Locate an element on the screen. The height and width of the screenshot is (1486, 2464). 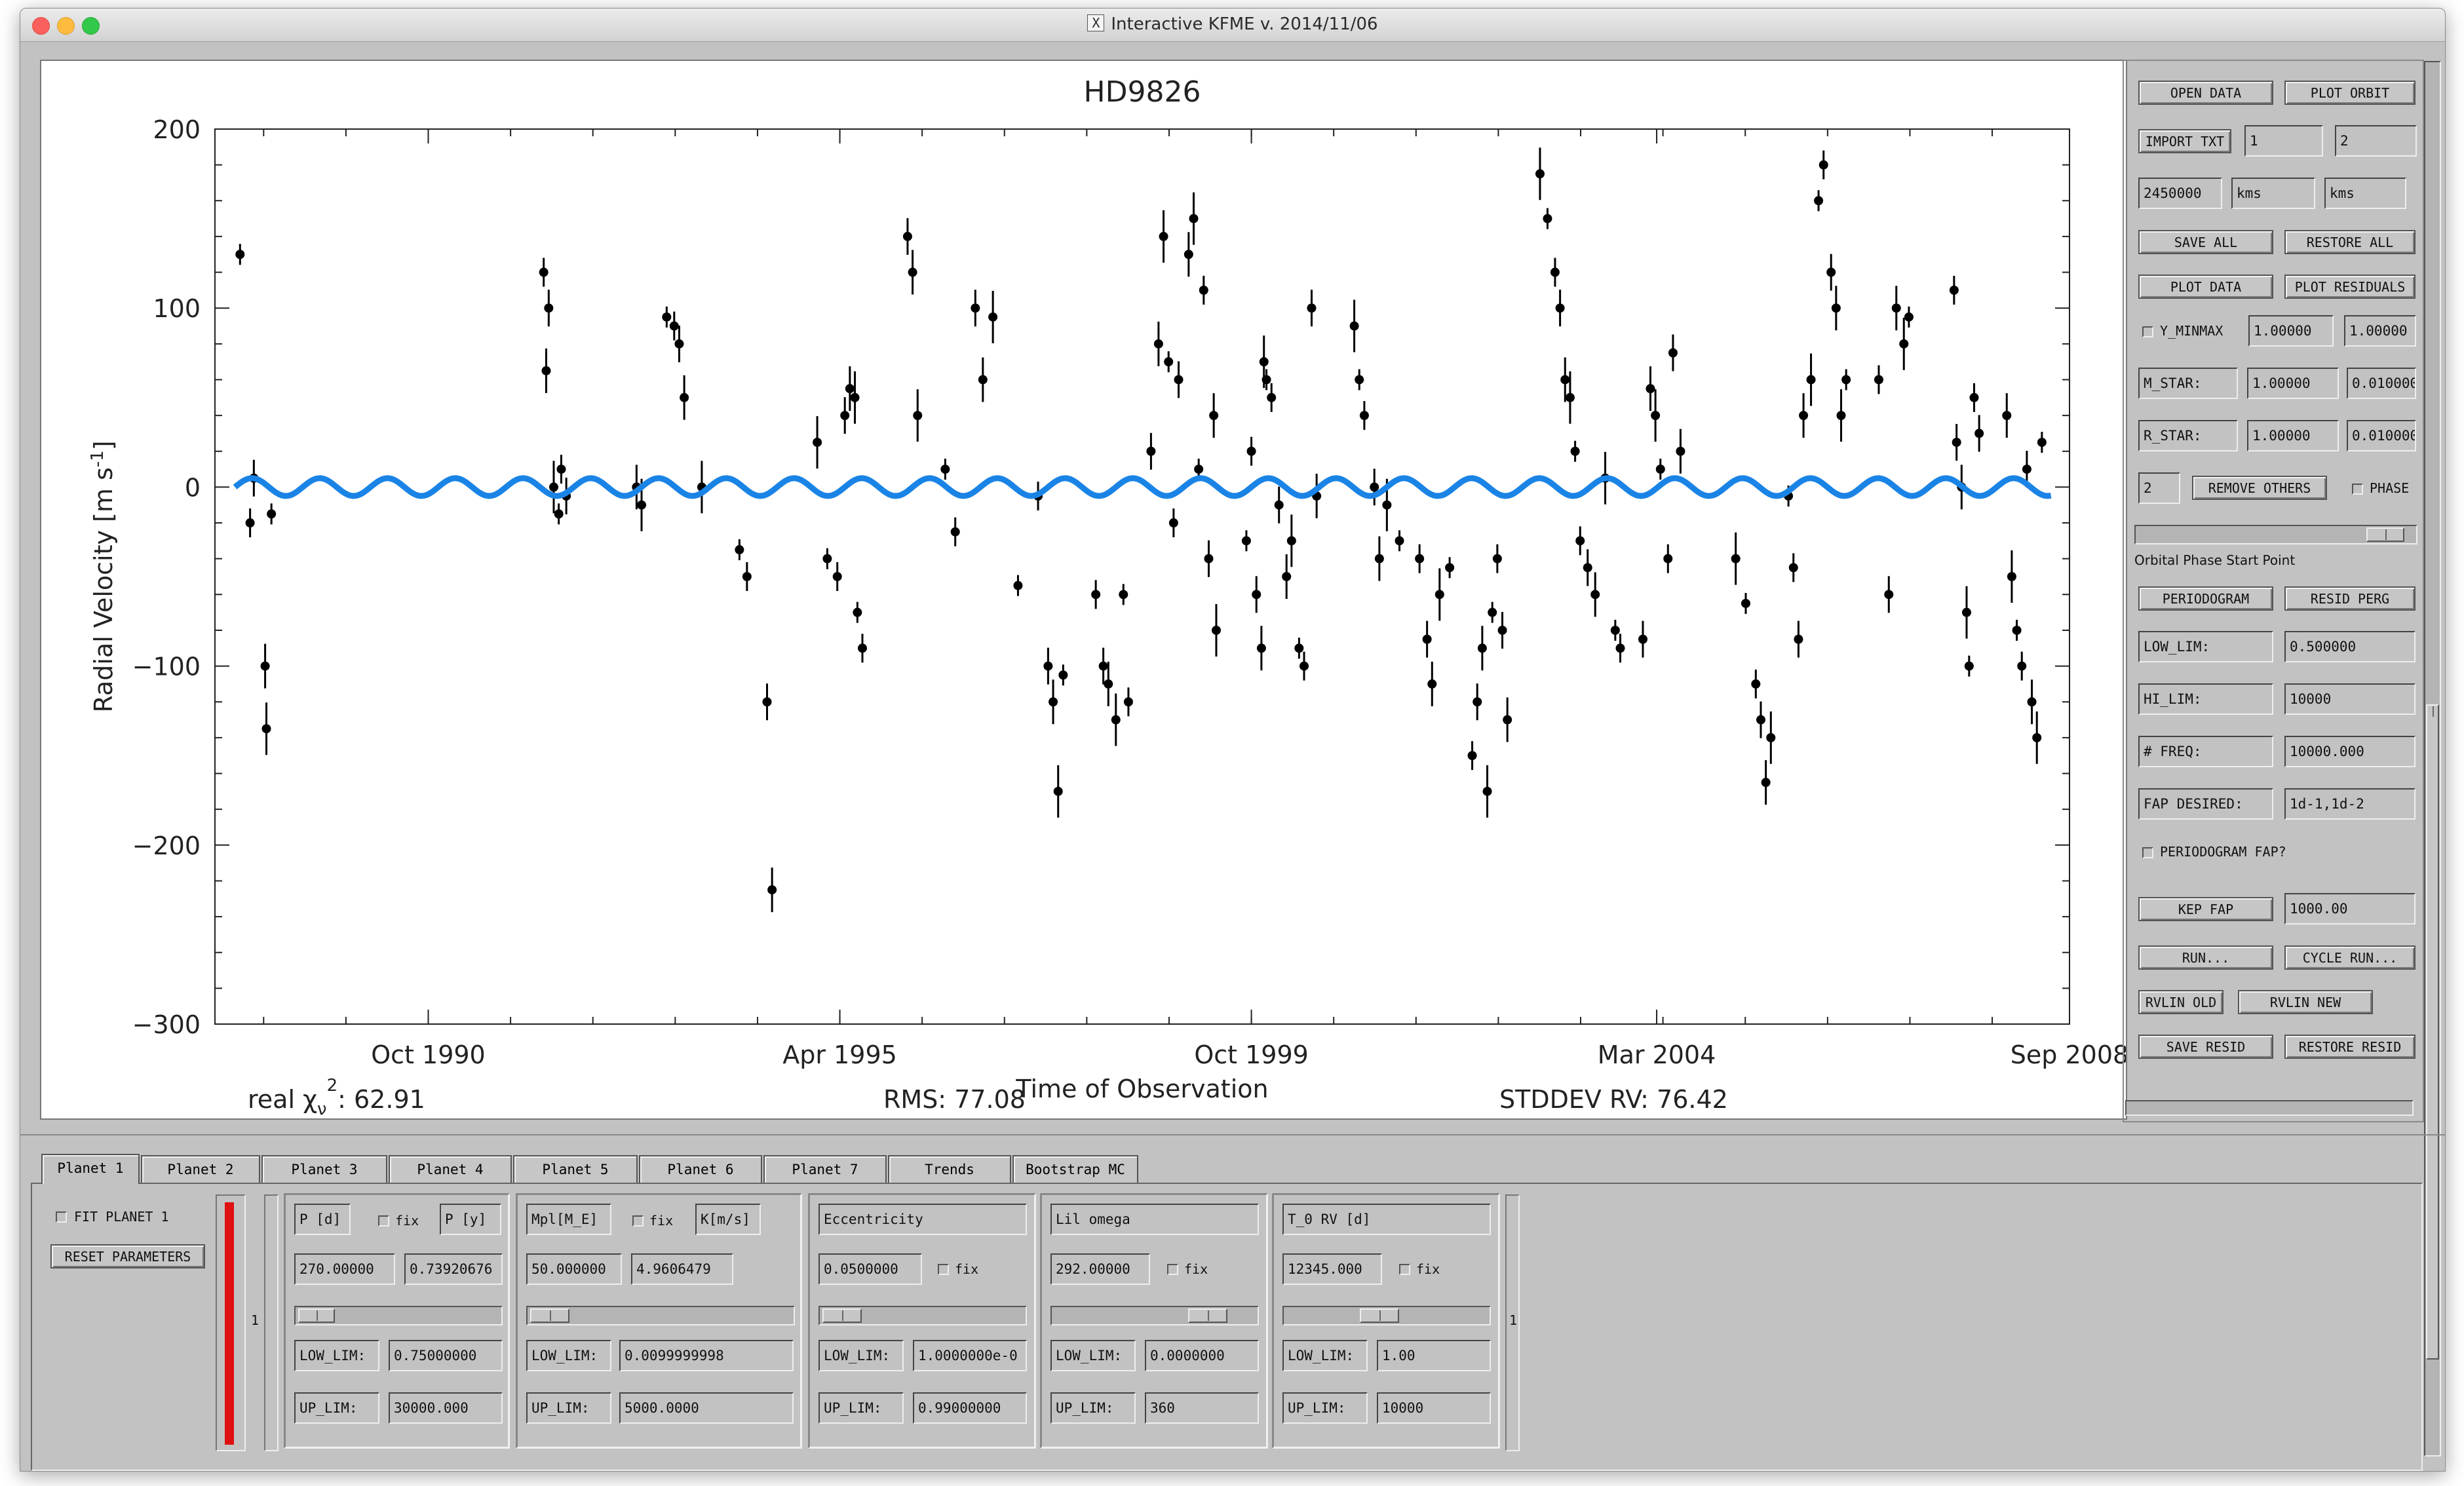
unit1-field: kms is located at coordinates (2273, 194).